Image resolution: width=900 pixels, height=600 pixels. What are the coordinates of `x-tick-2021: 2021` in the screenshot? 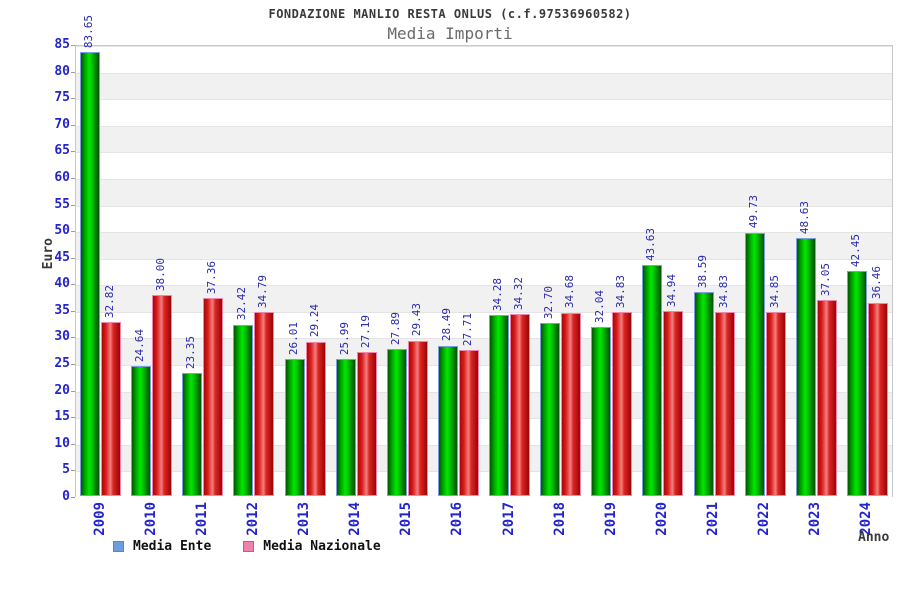 It's located at (713, 519).